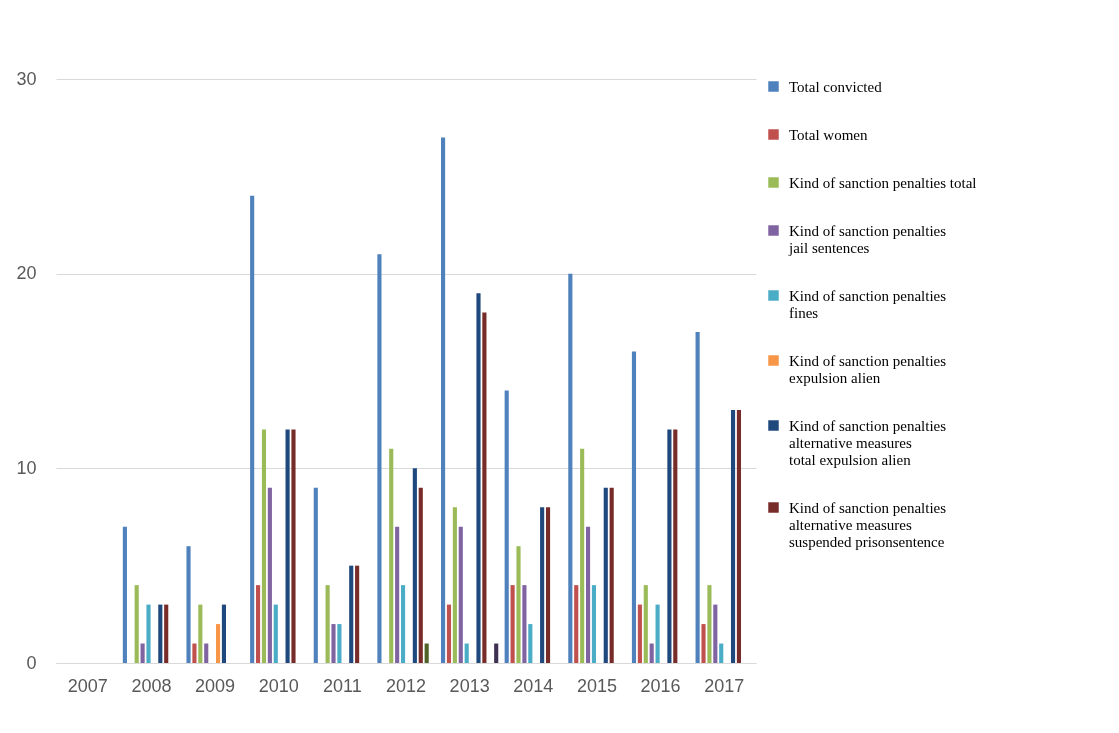  Describe the element at coordinates (342, 685) in the screenshot. I see `x-tick-label: 2011` at that location.